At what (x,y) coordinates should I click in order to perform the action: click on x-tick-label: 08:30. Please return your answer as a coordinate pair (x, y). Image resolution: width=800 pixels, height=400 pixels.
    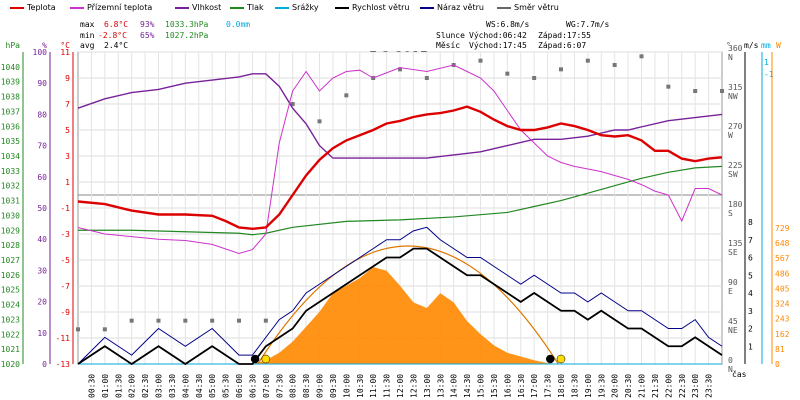
    Looking at the image, I should click on (306, 386).